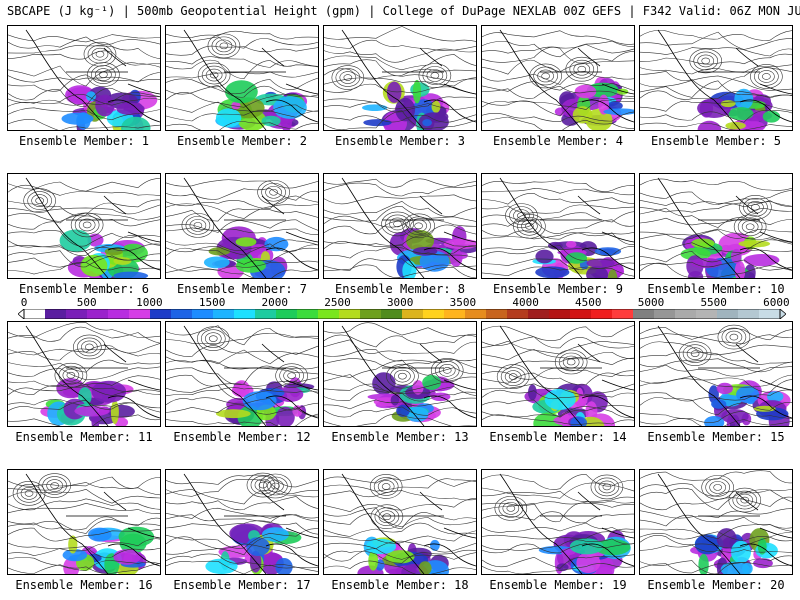 The height and width of the screenshot is (600, 800). Describe the element at coordinates (558, 141) in the screenshot. I see `member-label: Ensemble Member: 4` at that location.